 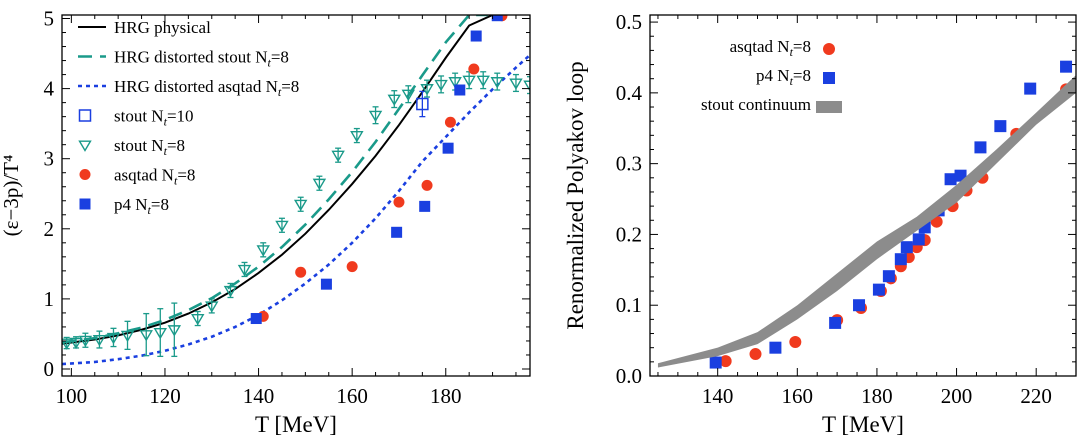 What do you see at coordinates (629, 164) in the screenshot?
I see `y-tick-label: 0.3` at bounding box center [629, 164].